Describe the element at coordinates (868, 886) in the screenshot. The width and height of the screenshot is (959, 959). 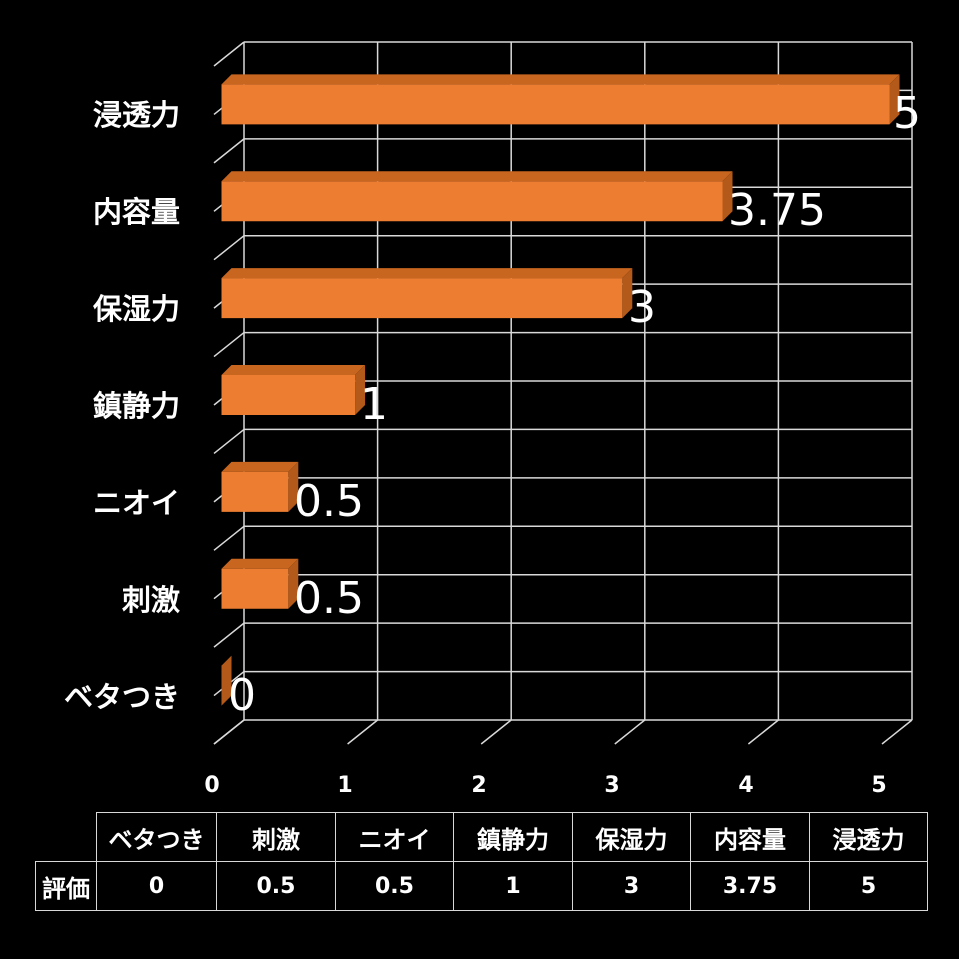
I see `data-table-cell: 5` at that location.